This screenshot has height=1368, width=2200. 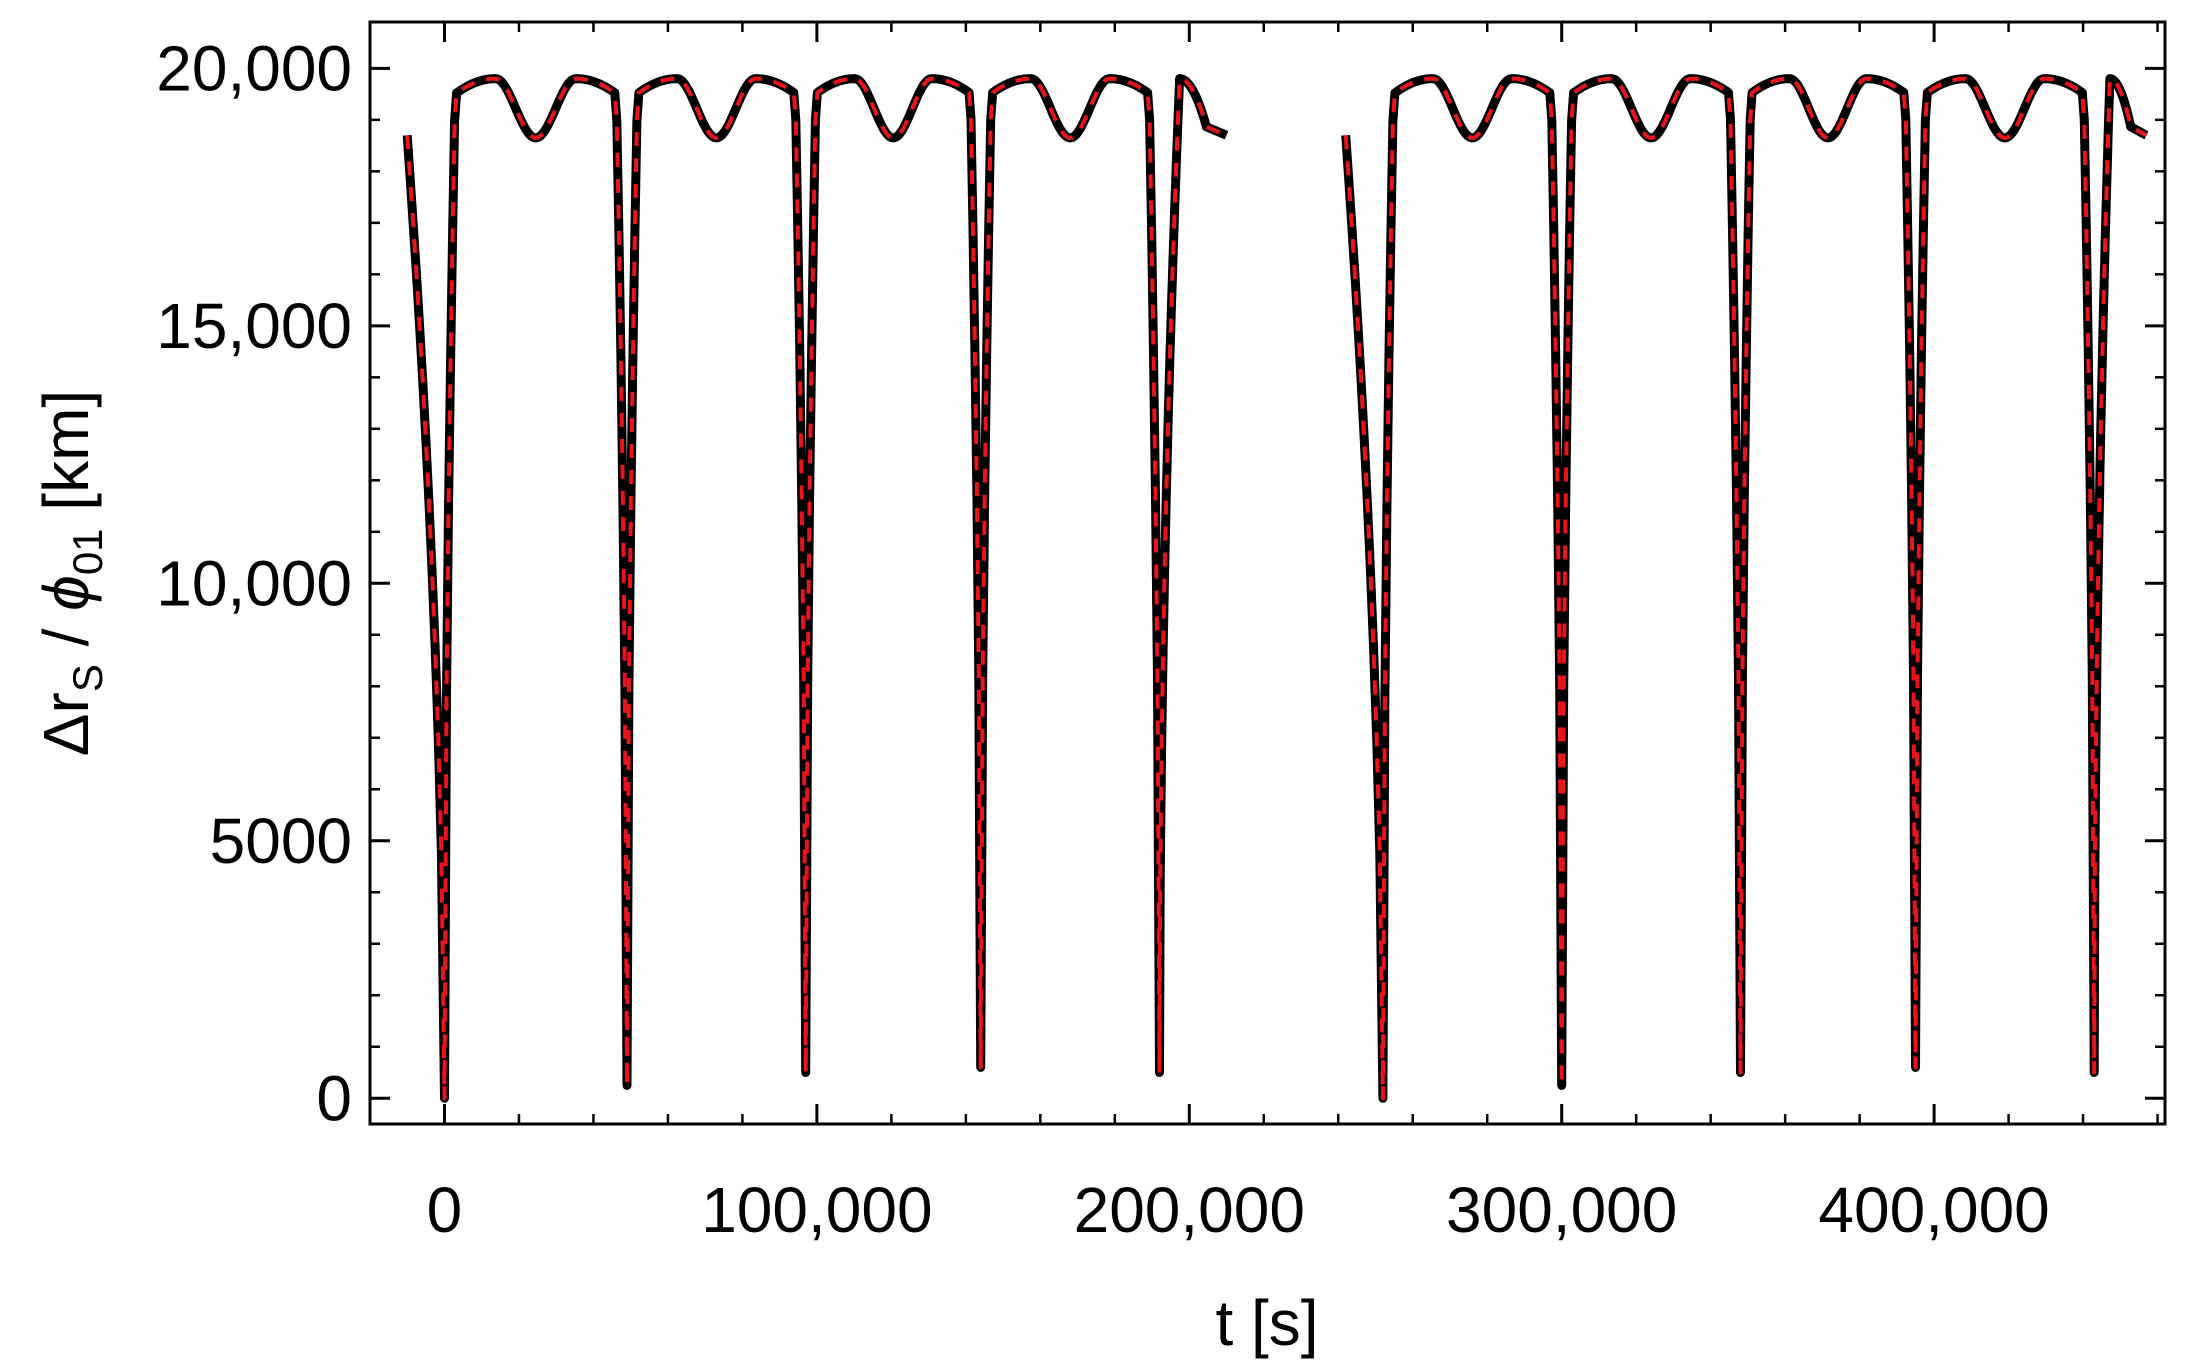 What do you see at coordinates (281, 841) in the screenshot?
I see `y-tick-label: 5000` at bounding box center [281, 841].